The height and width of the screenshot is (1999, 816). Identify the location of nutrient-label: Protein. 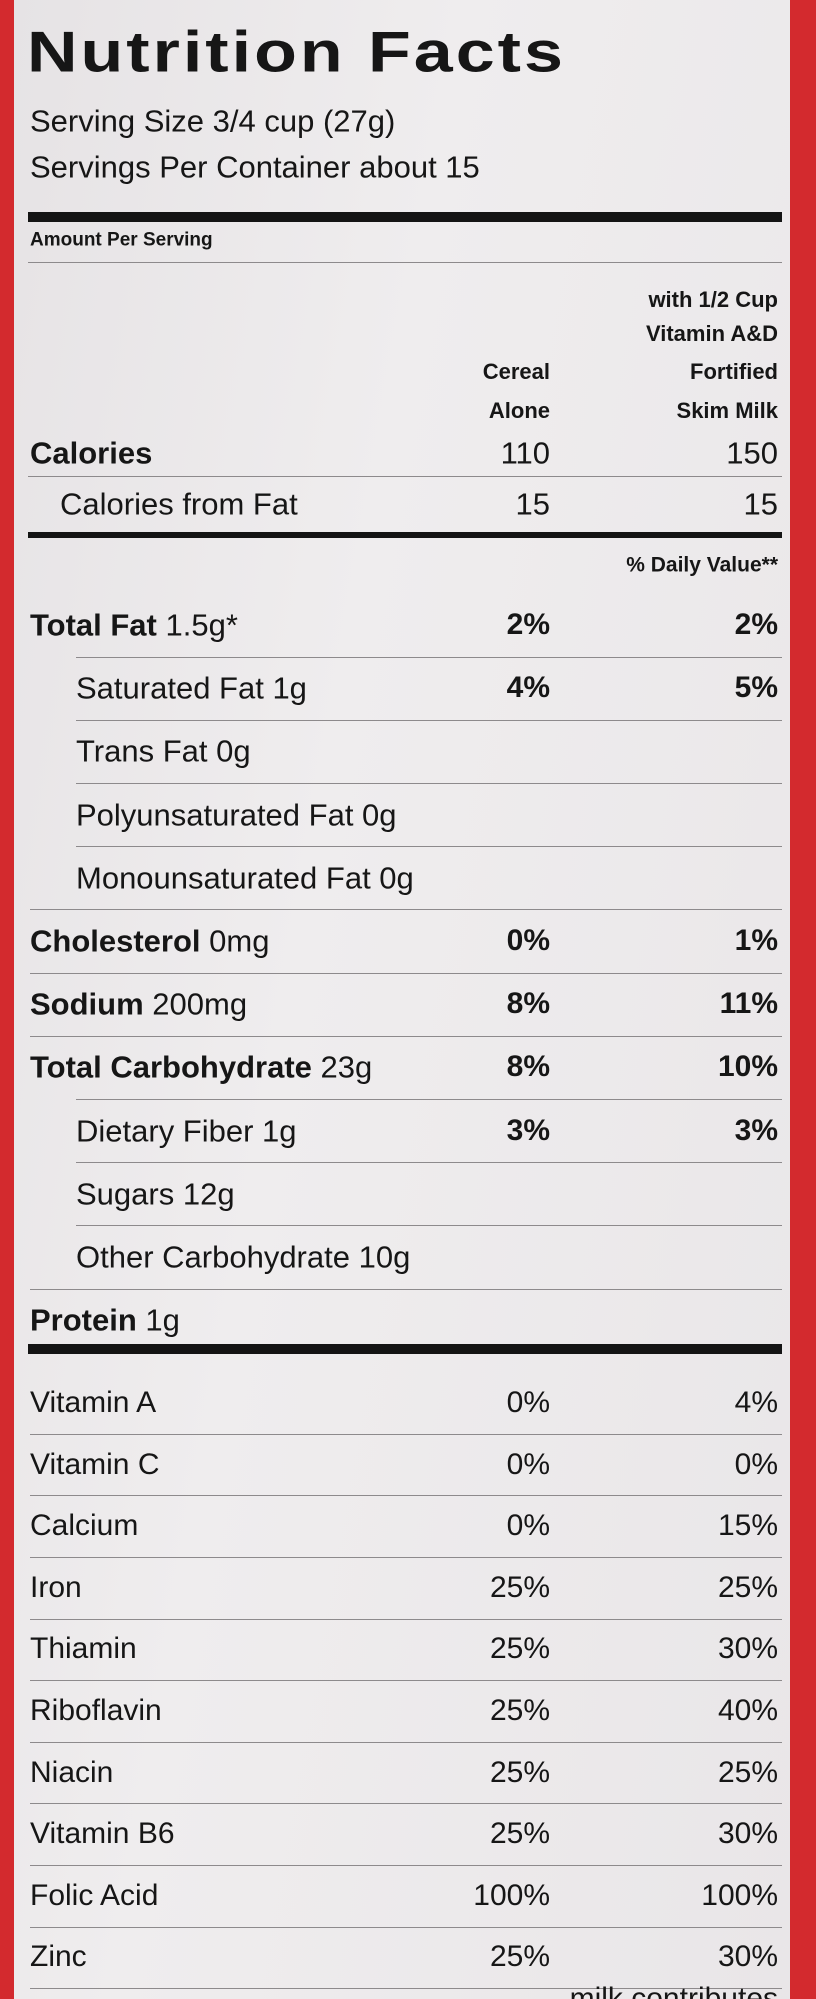
(83, 1320).